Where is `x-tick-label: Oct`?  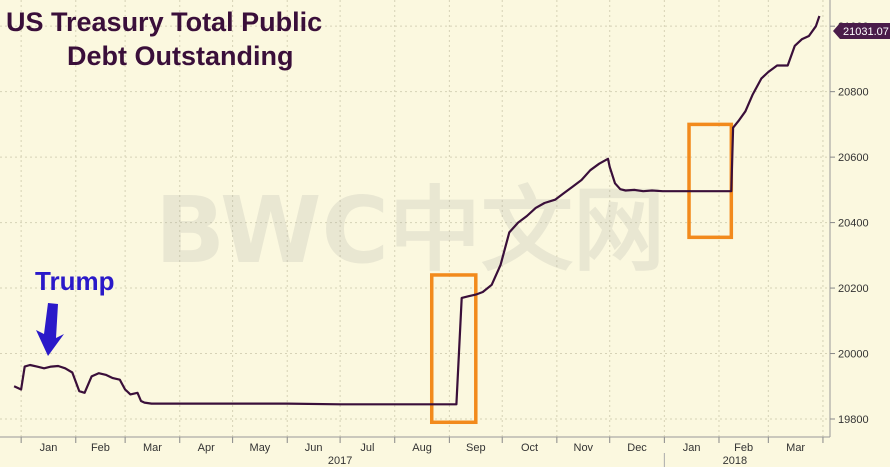 x-tick-label: Oct is located at coordinates (529, 448).